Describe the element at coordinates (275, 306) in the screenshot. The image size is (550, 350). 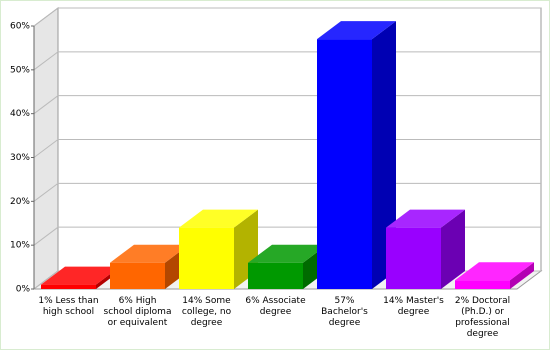
I see `x-tick-label: 6% Associate degree` at that location.